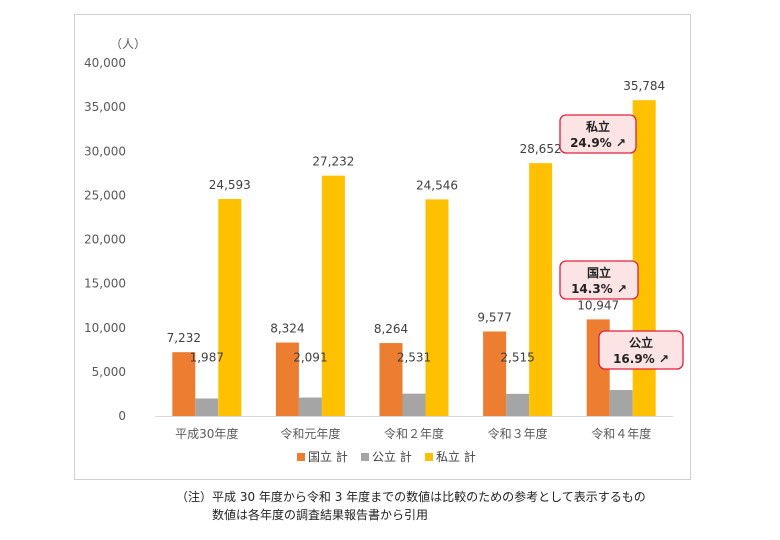 This screenshot has width=780, height=540. What do you see at coordinates (641, 359) in the screenshot?
I see `callout-value: 16.9% ↗` at bounding box center [641, 359].